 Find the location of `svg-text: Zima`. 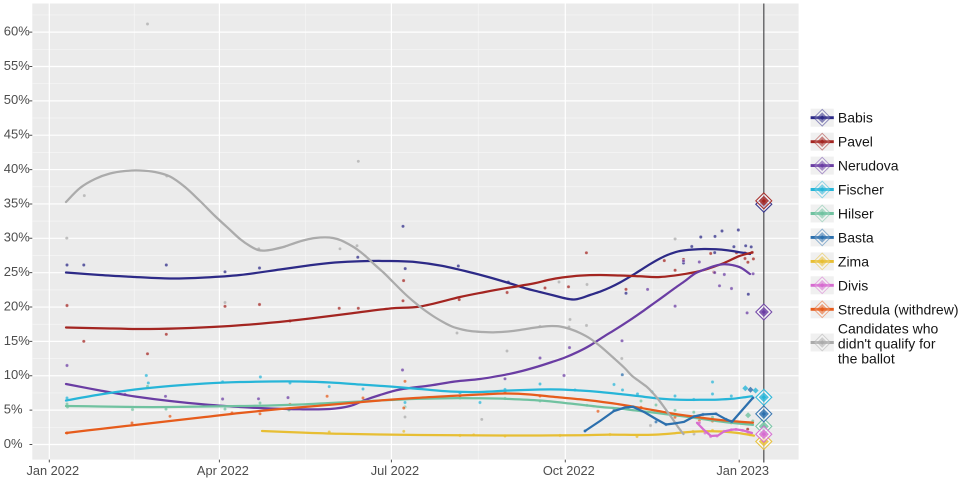

svg-text: Zima is located at coordinates (853, 261).